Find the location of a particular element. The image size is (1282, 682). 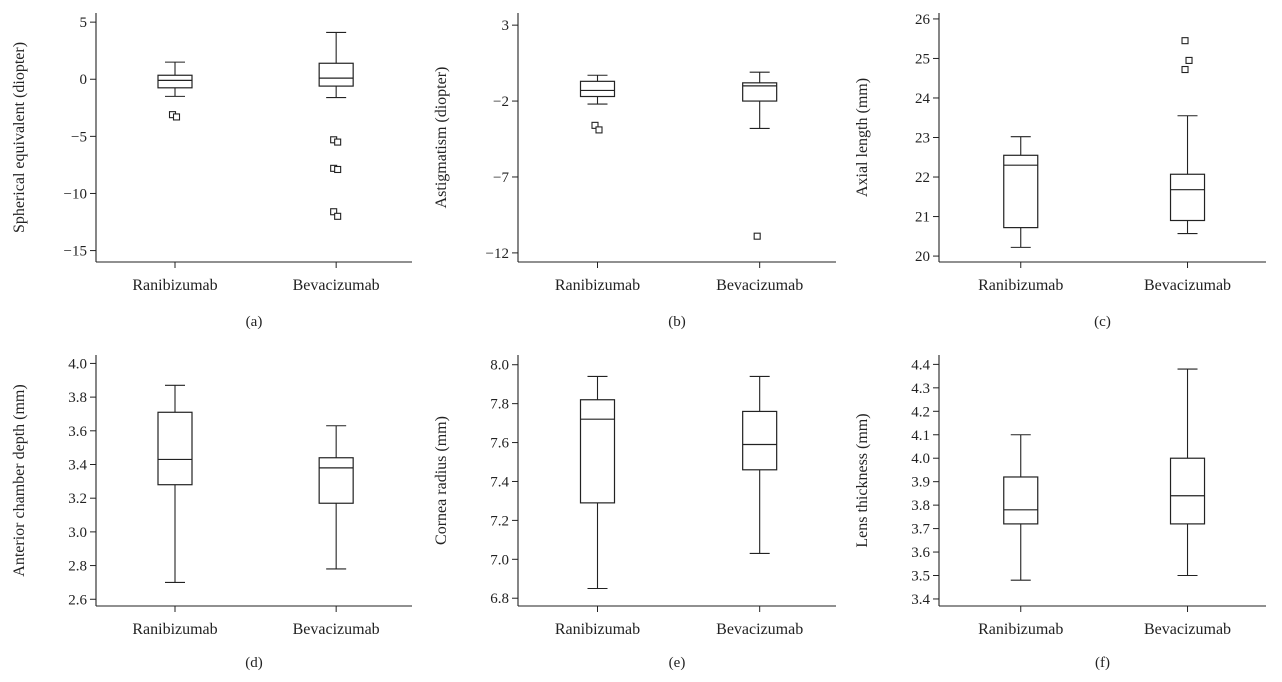

y-tick-label: −5 is located at coordinates (79, 137).